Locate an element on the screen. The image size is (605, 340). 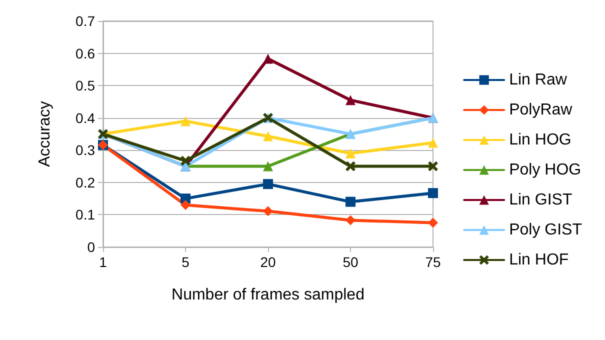
legend-label: Poly GIST is located at coordinates (545, 230).